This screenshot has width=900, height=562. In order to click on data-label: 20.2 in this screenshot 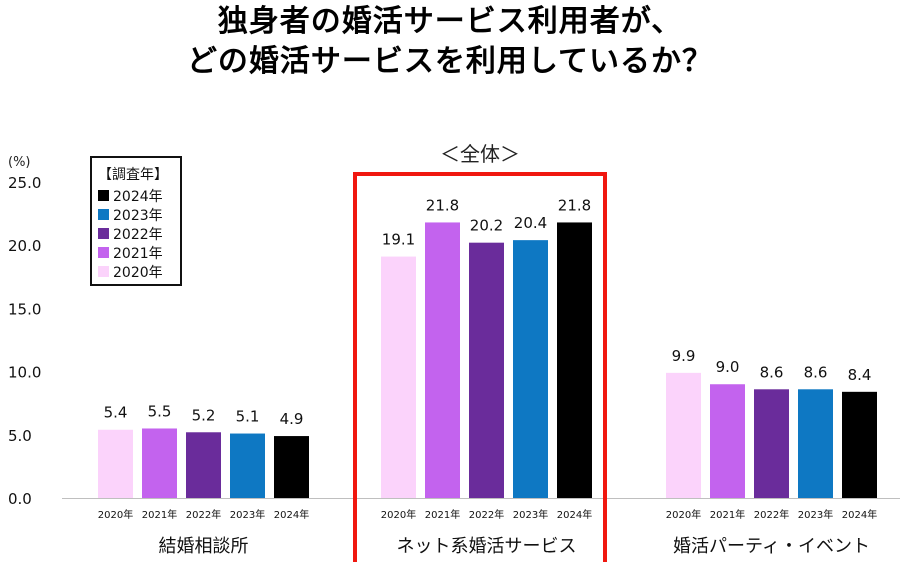, I will do `click(486, 226)`.